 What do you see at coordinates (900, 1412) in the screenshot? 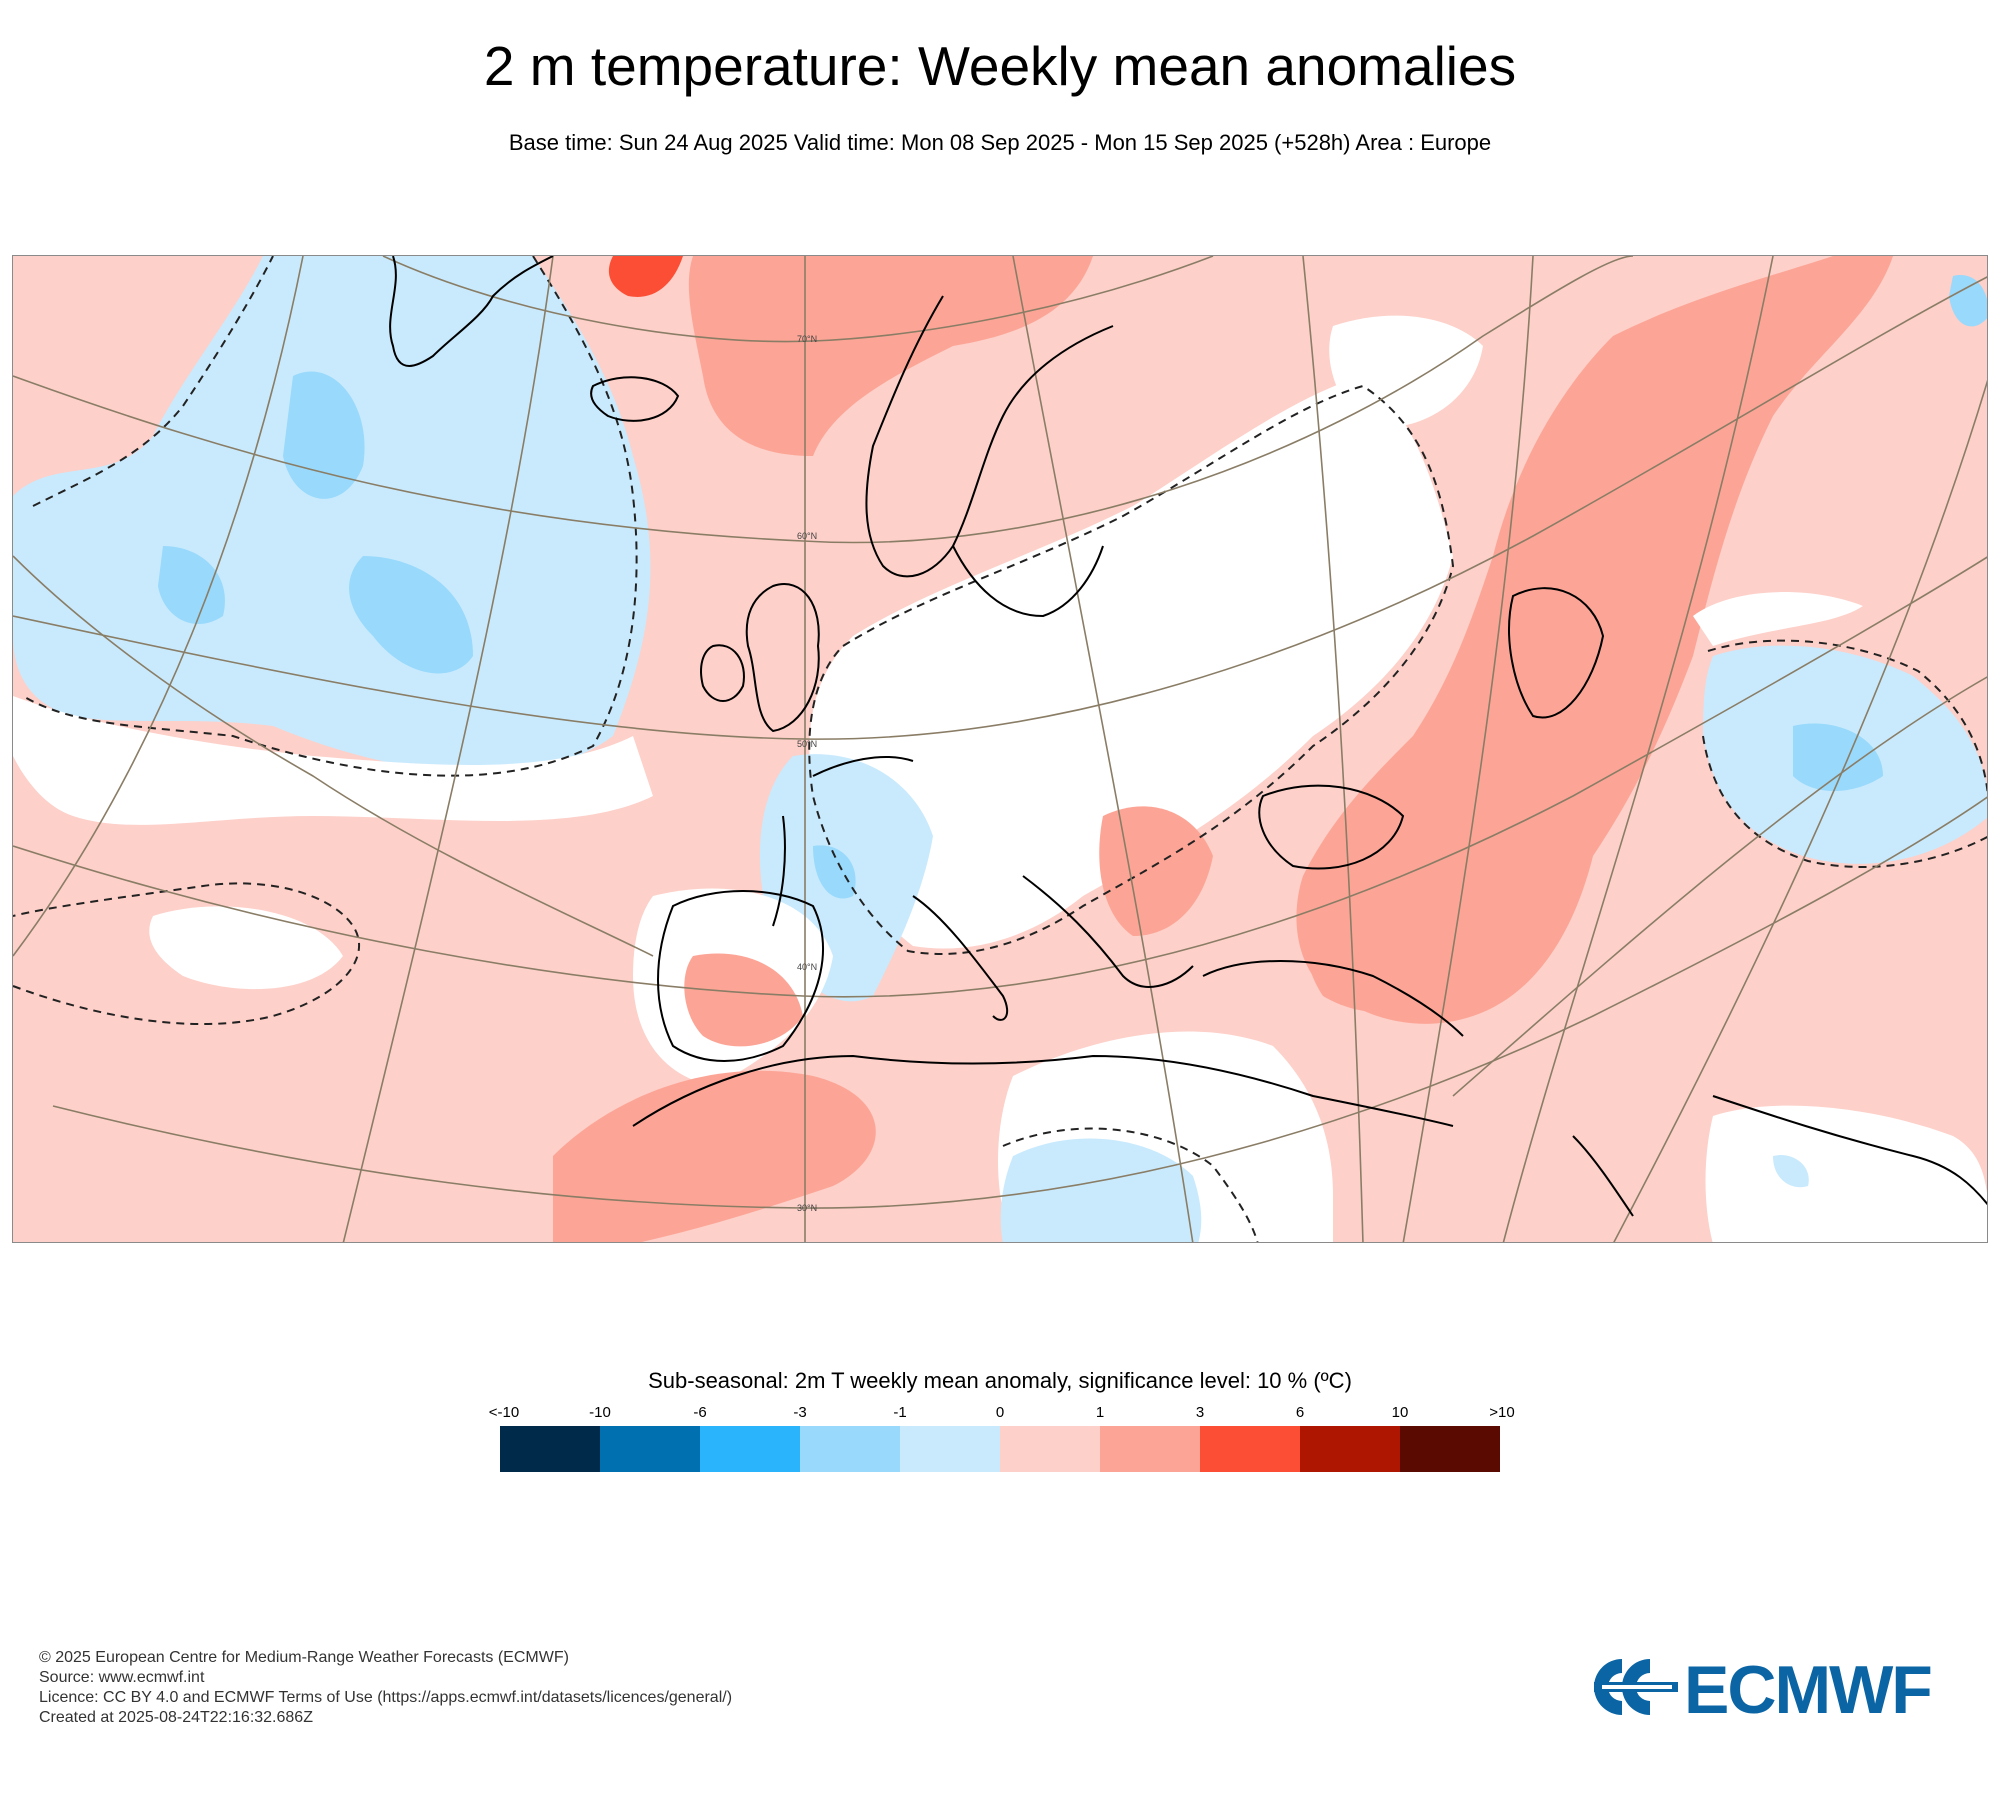
I see `legend-tick: -1` at bounding box center [900, 1412].